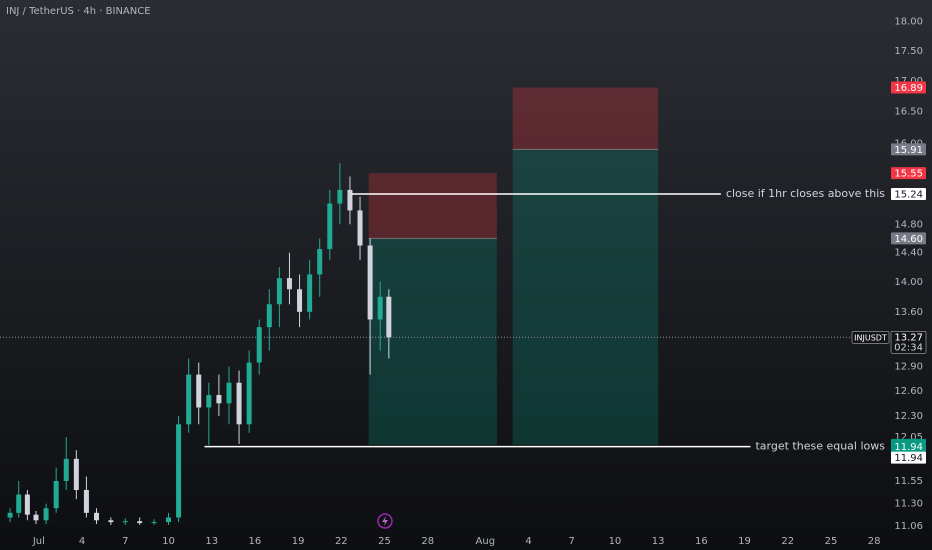 This screenshot has height=550, width=932. I want to click on y-tick-label: 11.30, so click(908, 504).